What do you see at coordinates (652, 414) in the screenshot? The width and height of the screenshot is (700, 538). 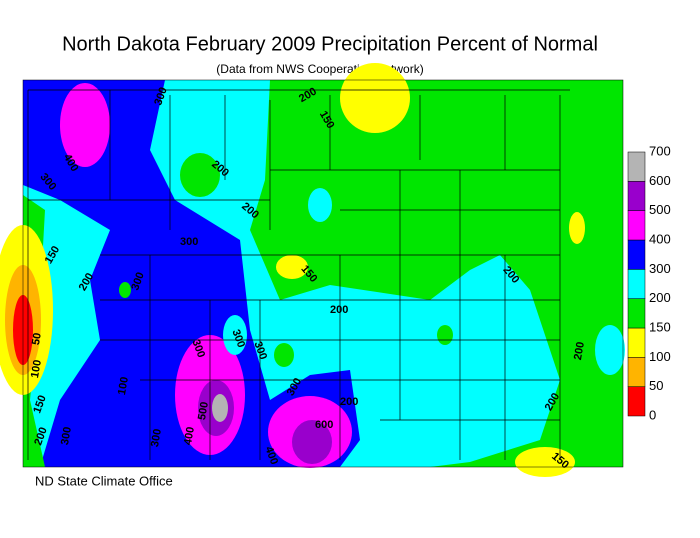 I see `legend-label: 0` at bounding box center [652, 414].